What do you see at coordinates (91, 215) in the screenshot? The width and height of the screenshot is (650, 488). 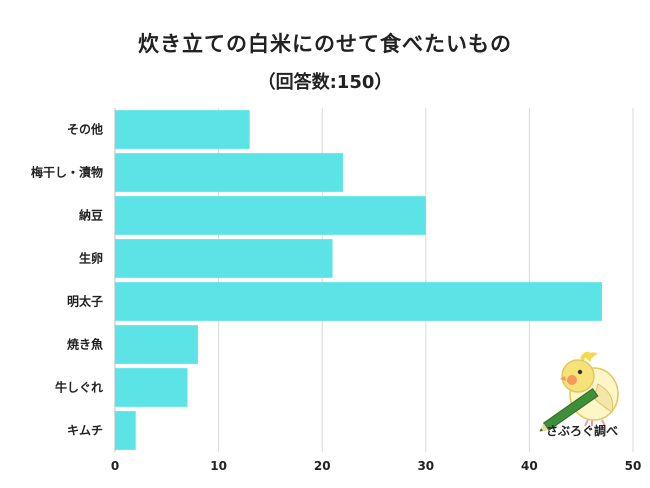 I see `category-label: 納豆` at bounding box center [91, 215].